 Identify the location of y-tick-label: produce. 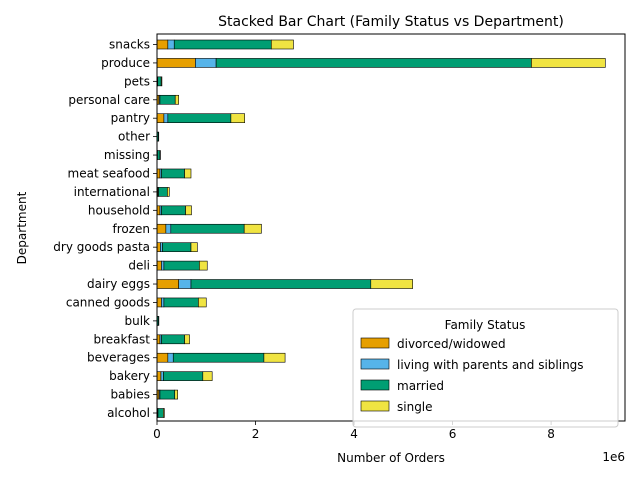
(125, 63).